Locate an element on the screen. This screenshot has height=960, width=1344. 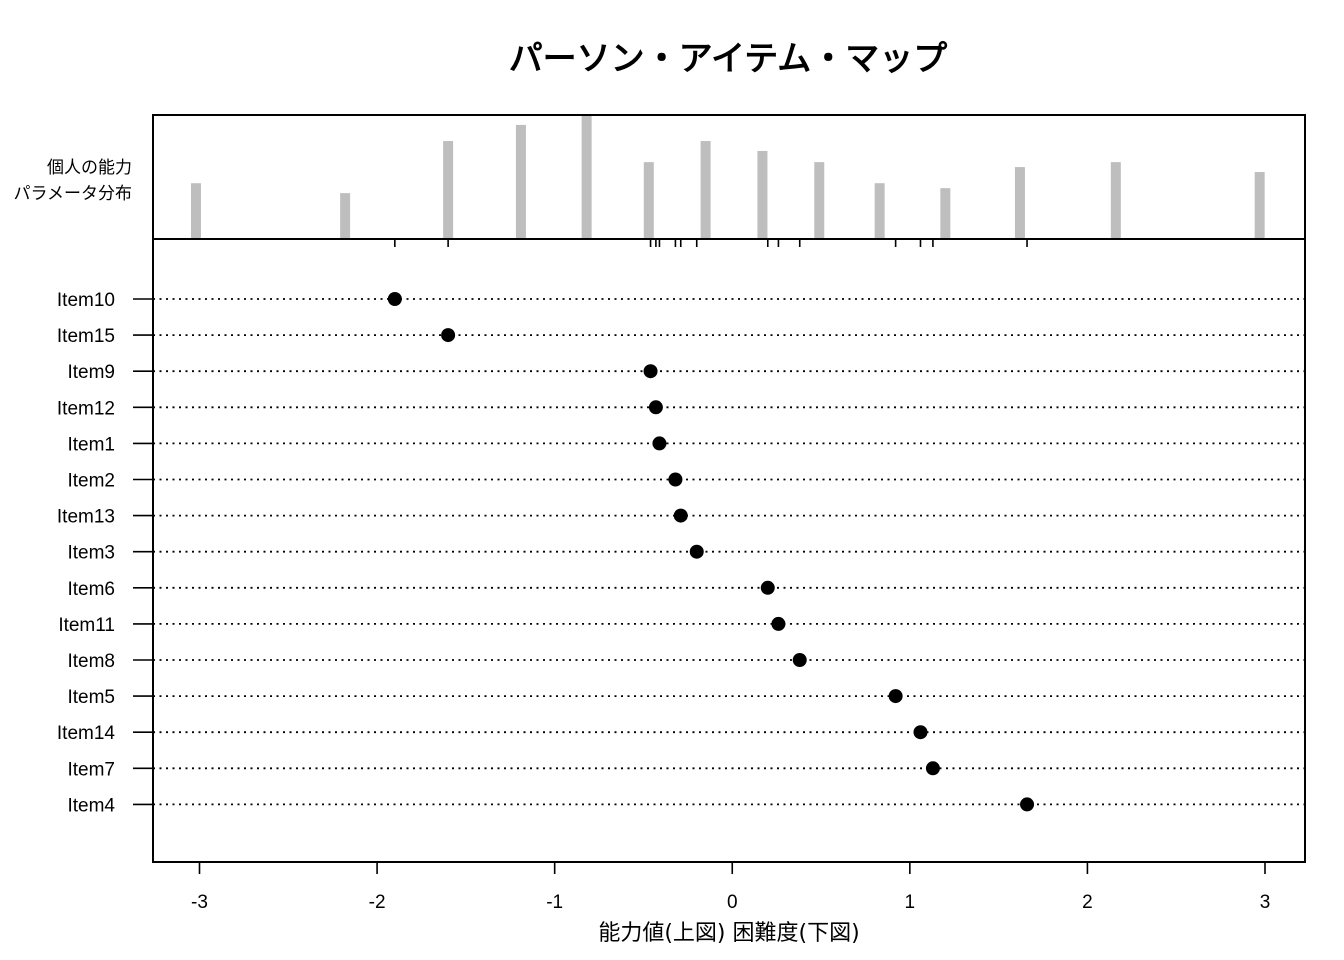
item-label: Item8 is located at coordinates (91, 661).